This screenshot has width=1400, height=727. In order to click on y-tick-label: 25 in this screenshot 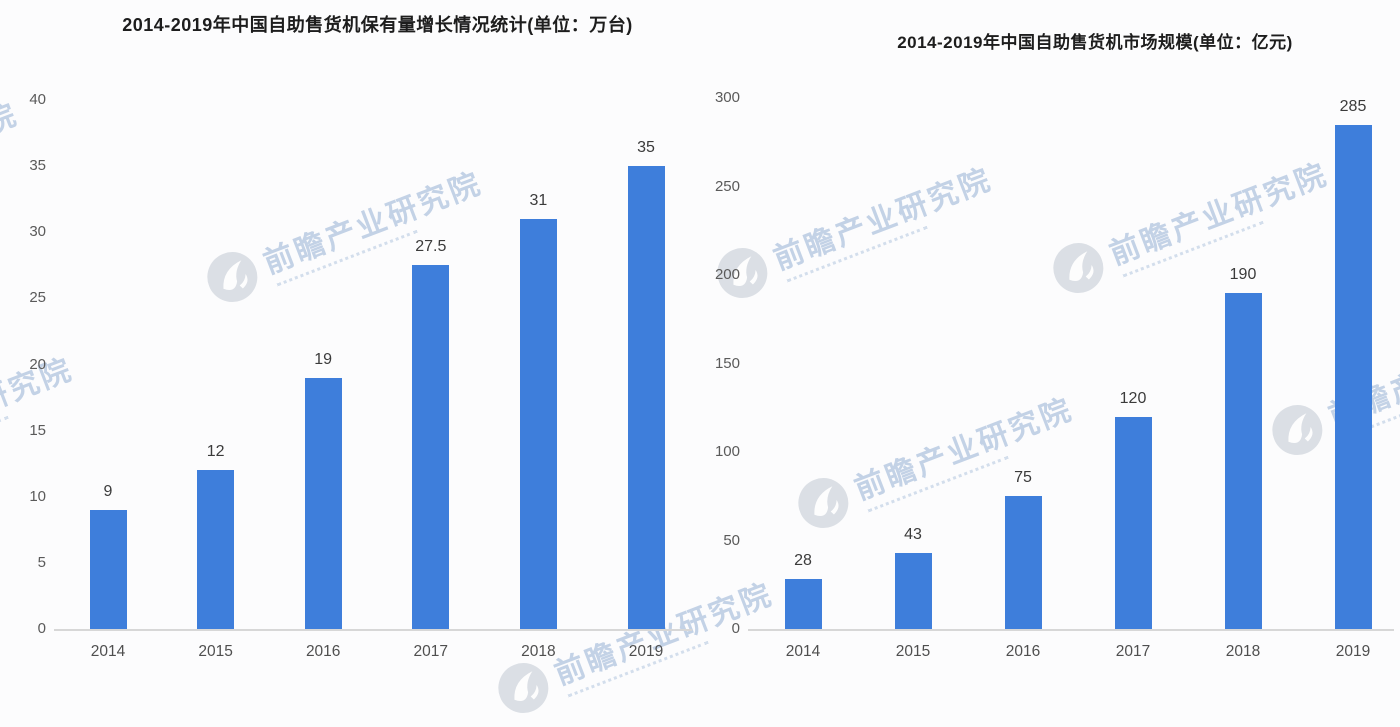, I will do `click(37, 298)`.